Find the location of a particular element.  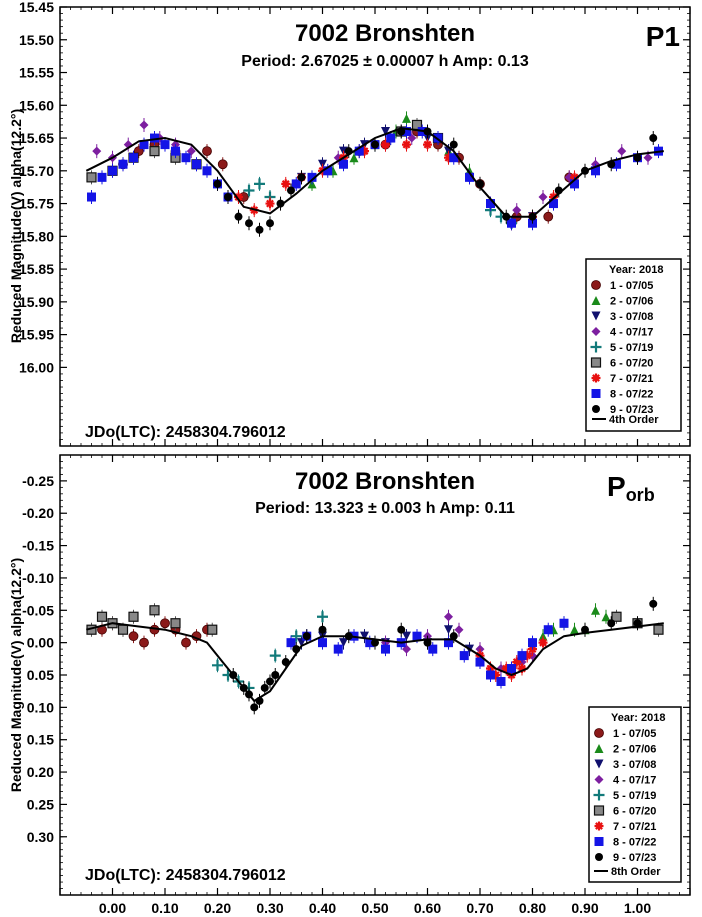

x-tick-label: 1.00 is located at coordinates (637, 908).